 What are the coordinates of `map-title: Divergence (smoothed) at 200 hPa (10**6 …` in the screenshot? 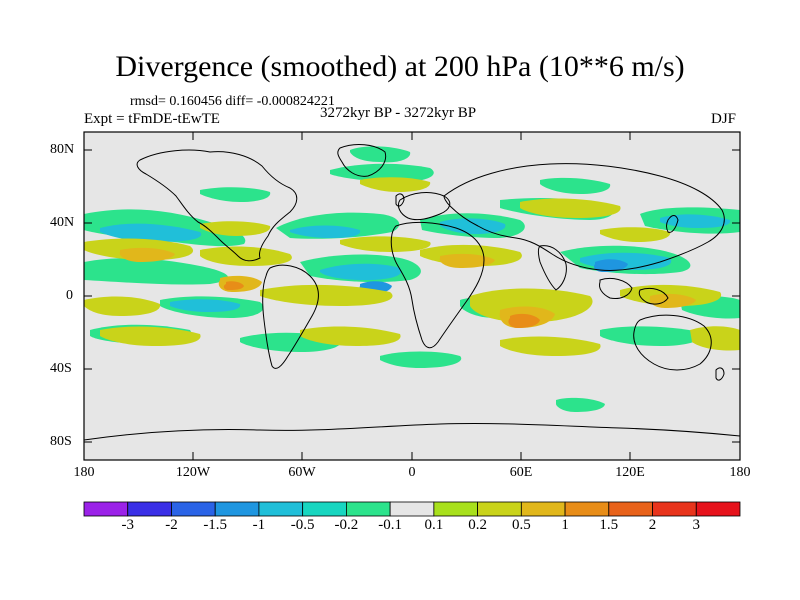 It's located at (400, 66).